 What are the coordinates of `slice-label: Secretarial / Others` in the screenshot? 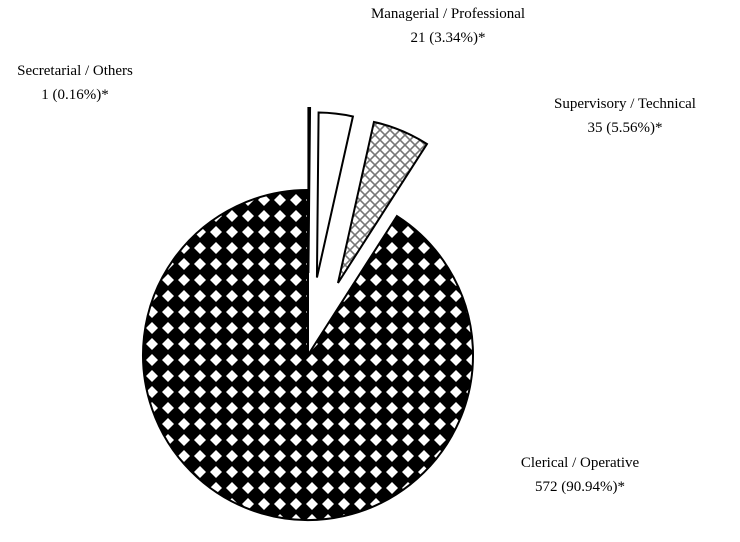 It's located at (75, 71).